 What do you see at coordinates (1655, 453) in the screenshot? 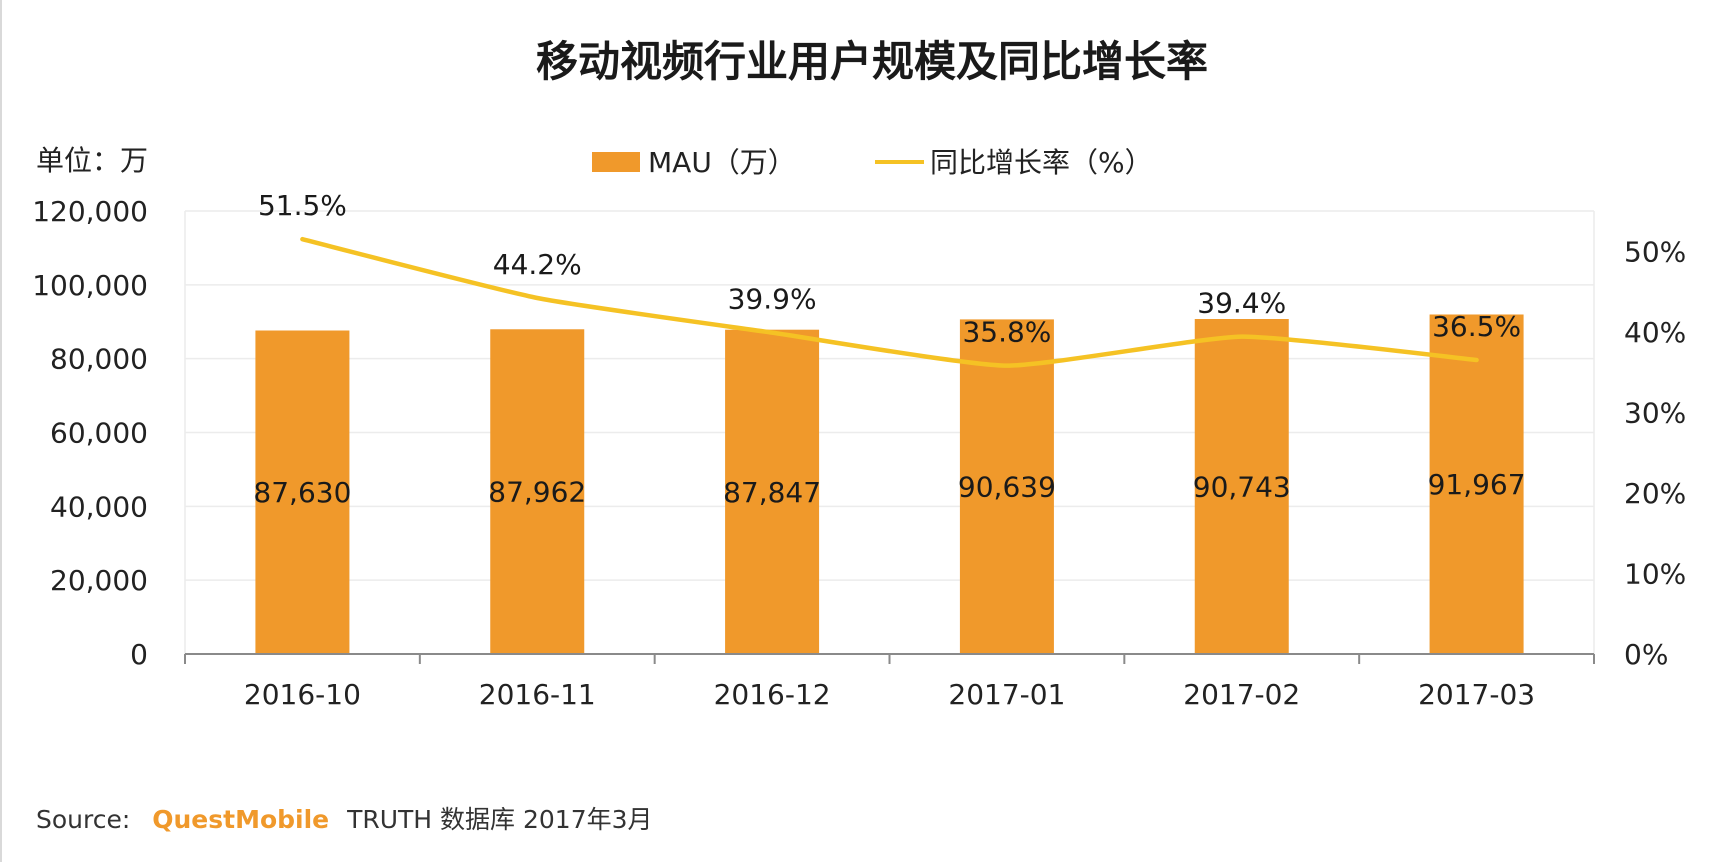
I see `right-axis-ticks: 0% 10% 20% 30% 40% 50%` at bounding box center [1655, 453].